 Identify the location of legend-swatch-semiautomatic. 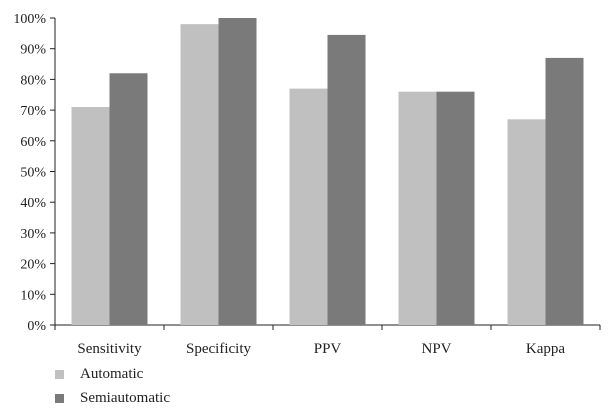
(59, 398).